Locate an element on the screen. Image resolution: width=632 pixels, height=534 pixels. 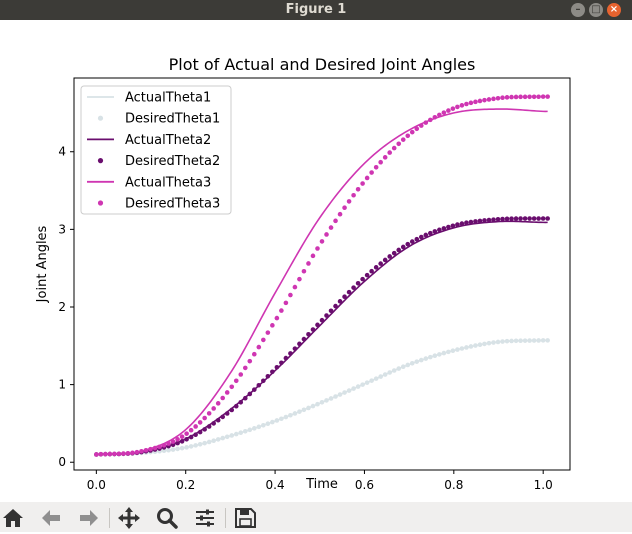
configure-subplots-button is located at coordinates (205, 518).